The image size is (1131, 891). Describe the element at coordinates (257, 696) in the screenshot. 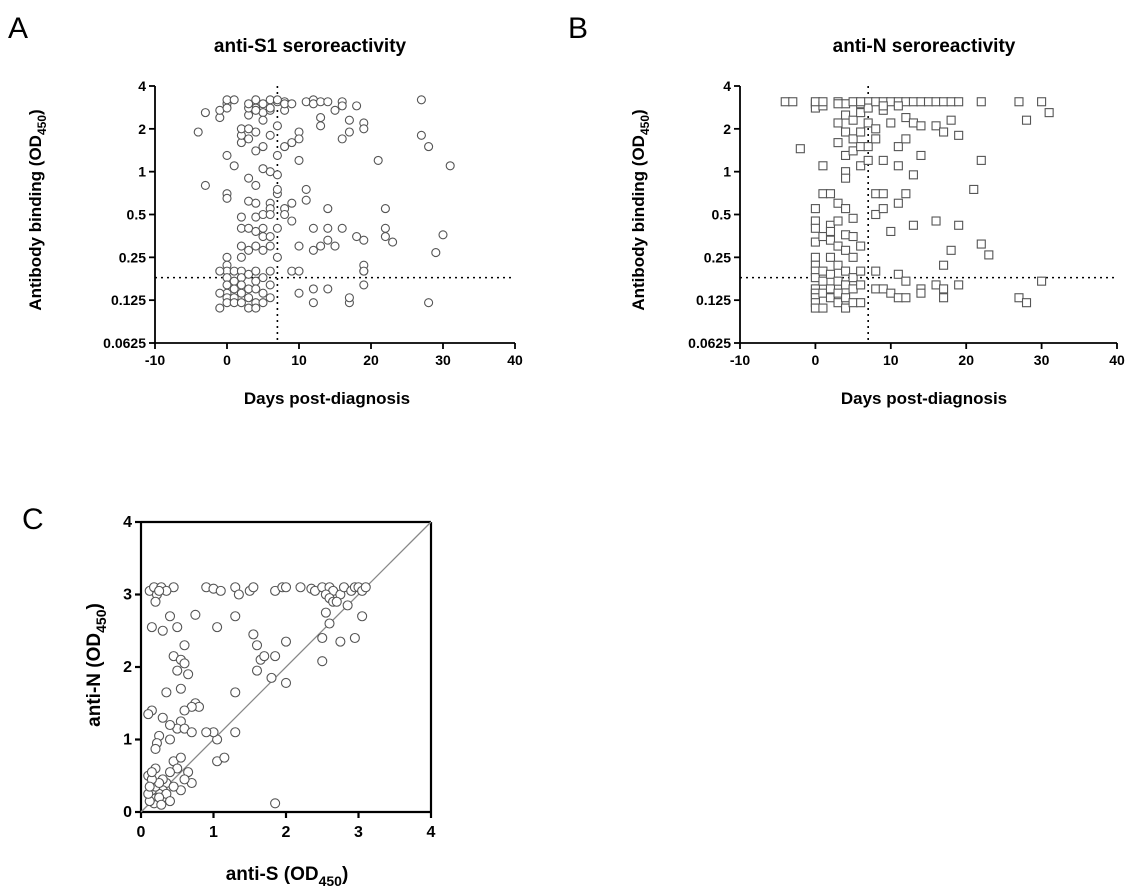

I see `data-points-c` at that location.